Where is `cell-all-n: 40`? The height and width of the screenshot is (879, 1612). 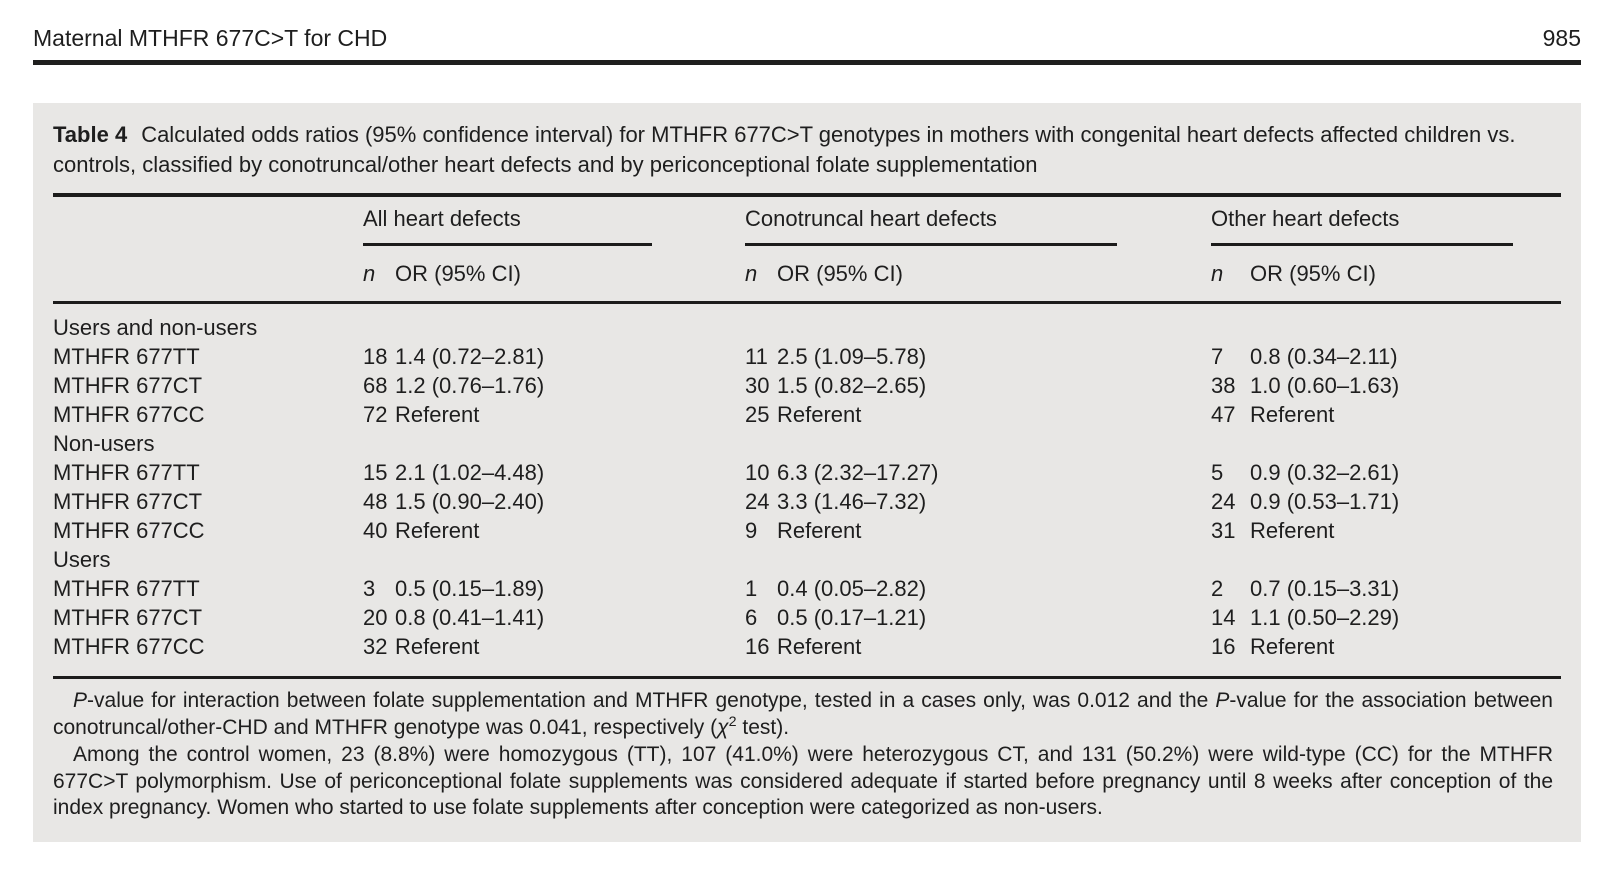 cell-all-n: 40 is located at coordinates (375, 530).